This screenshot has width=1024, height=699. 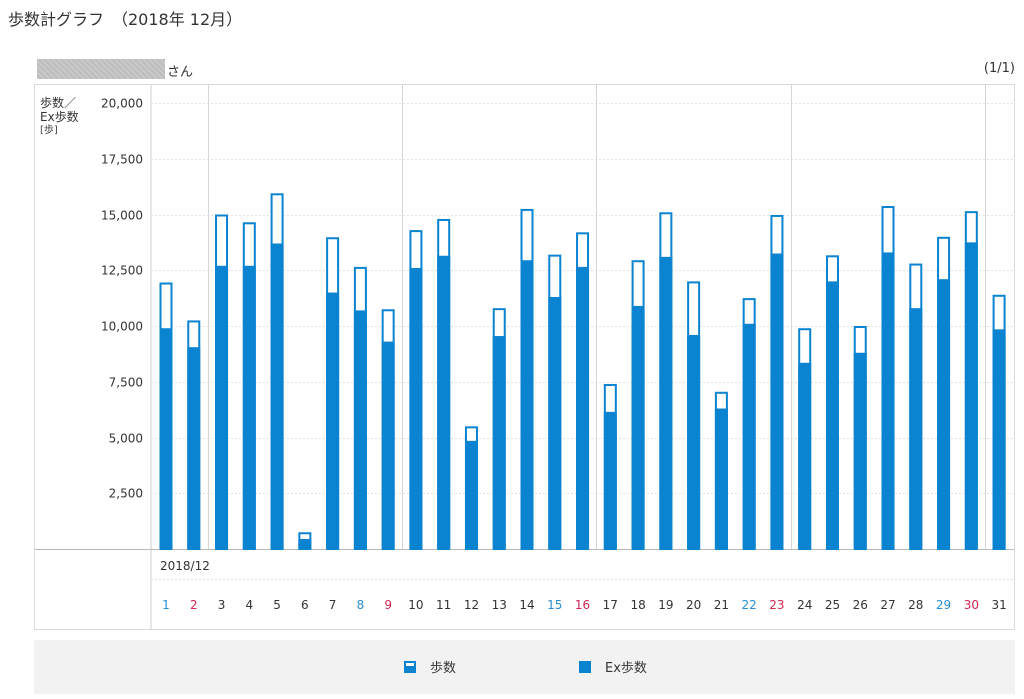 I want to click on y-tick-label: 15,000, so click(x=122, y=216).